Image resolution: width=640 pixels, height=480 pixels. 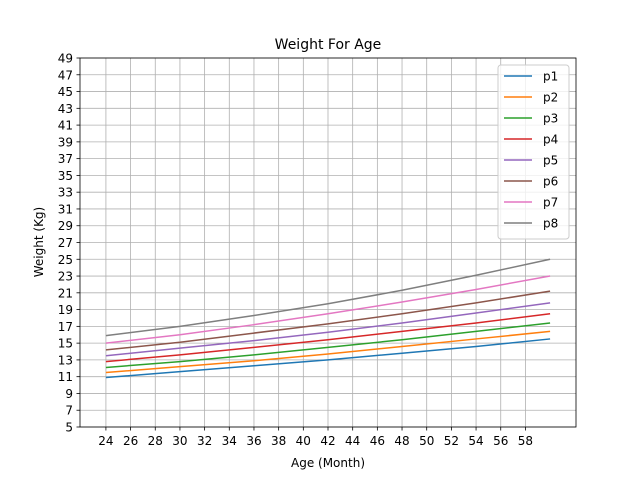 What do you see at coordinates (155, 441) in the screenshot?
I see `x-tick-label: 28` at bounding box center [155, 441].